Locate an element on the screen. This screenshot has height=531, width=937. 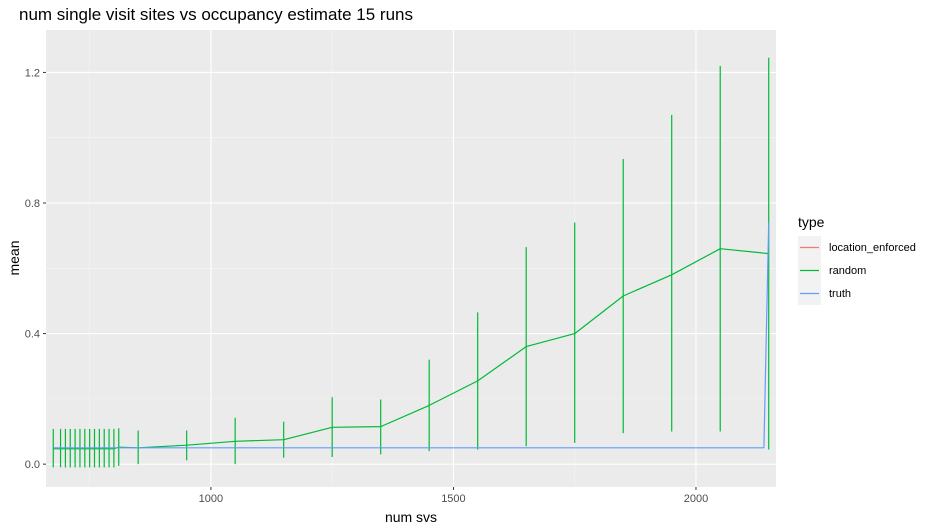
x-tick-label: 1500 is located at coordinates (453, 499).